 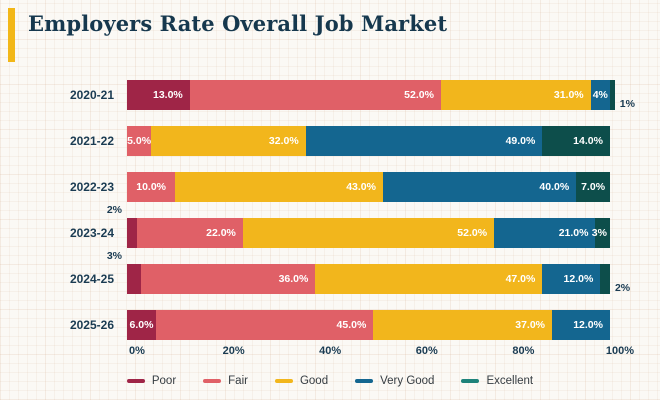 I want to click on bar-segment-poor: 13.0%, so click(x=158, y=95).